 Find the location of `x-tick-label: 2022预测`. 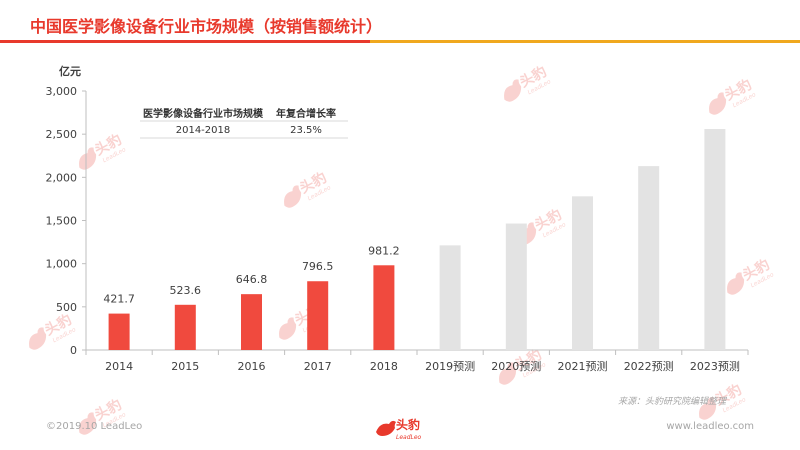

x-tick-label: 2022预测 is located at coordinates (649, 366).